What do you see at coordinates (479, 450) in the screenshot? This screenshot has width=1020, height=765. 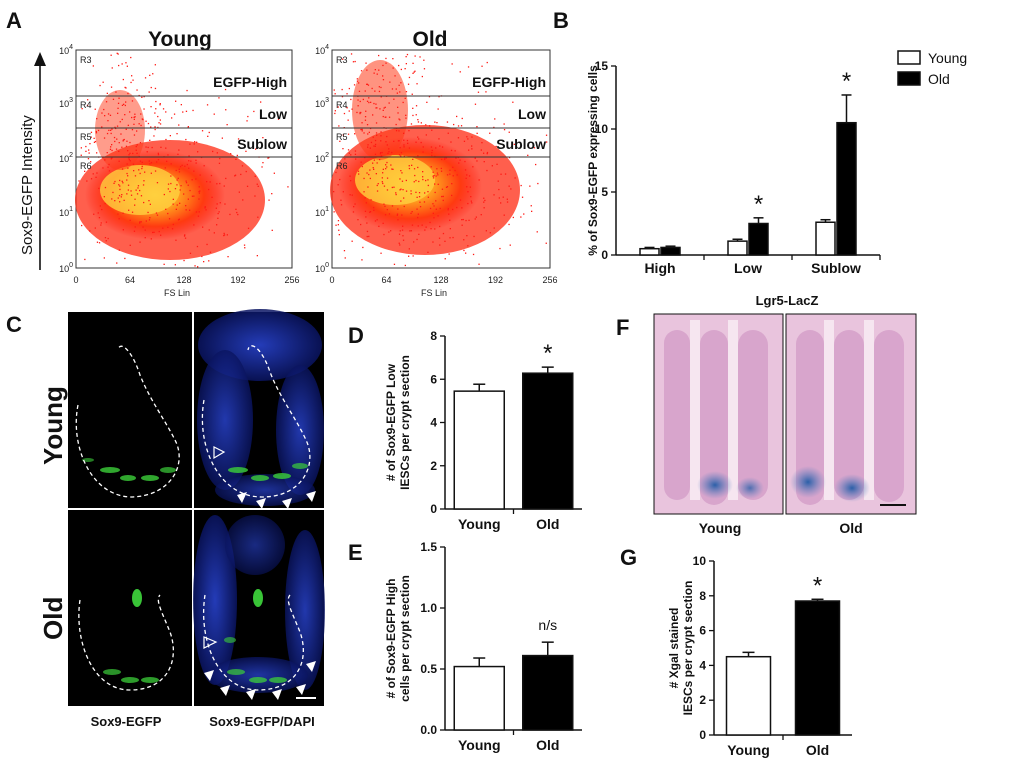 I see `bar-young` at bounding box center [479, 450].